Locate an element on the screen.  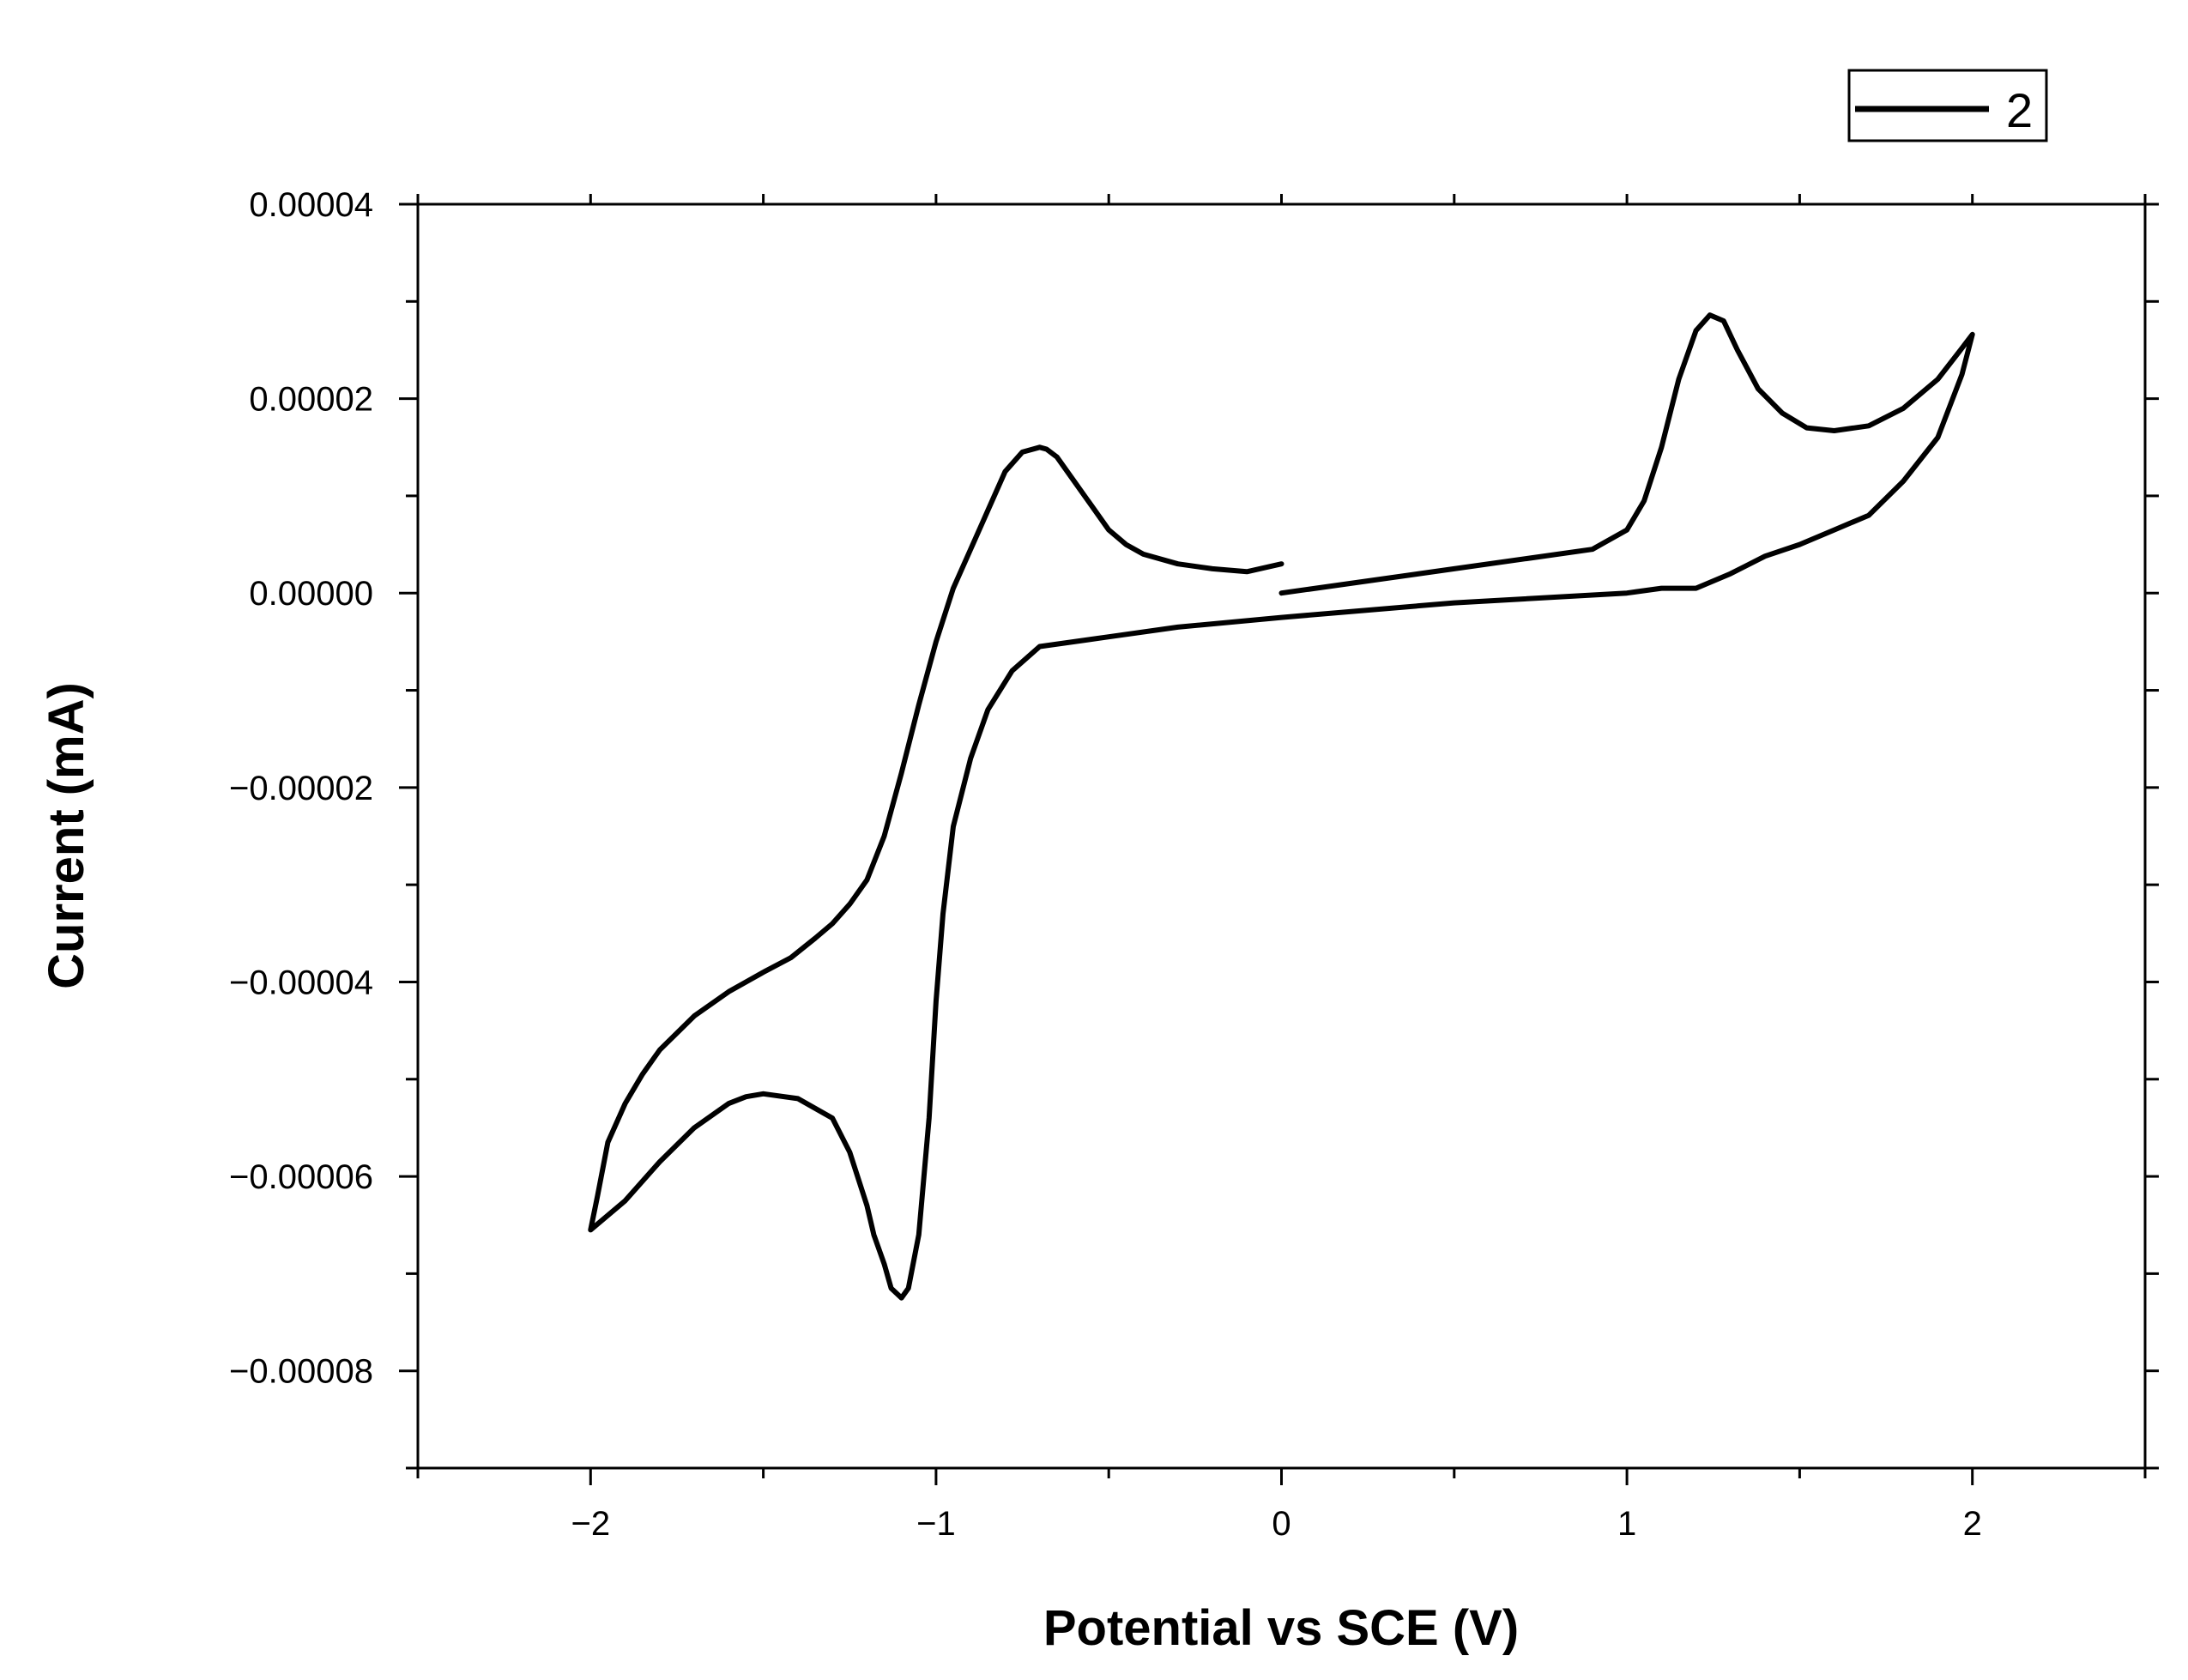
x-tick-label: 1 is located at coordinates (1626, 1524).